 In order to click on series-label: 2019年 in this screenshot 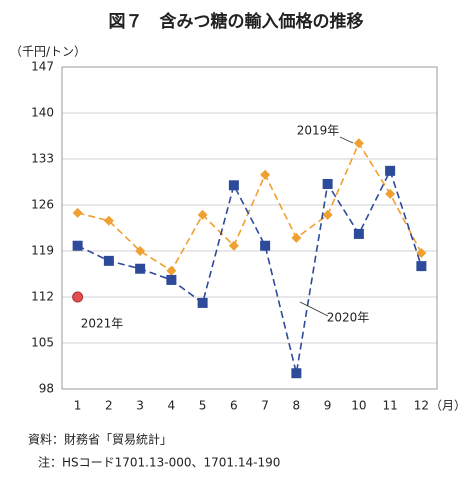, I will do `click(318, 131)`.